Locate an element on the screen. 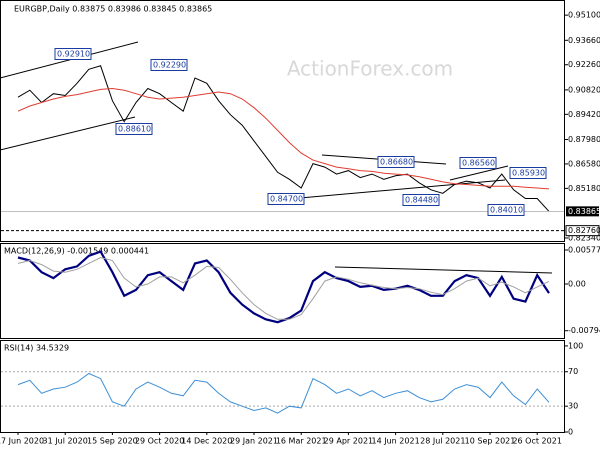 This screenshot has height=454, width=600. y-tick-label: 0.90820 is located at coordinates (584, 89).